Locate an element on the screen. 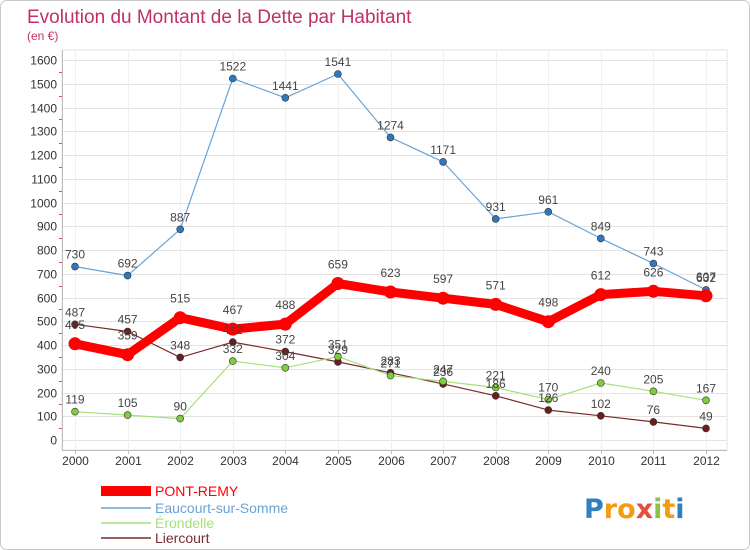 Image resolution: width=750 pixels, height=550 pixels. x-tick-label: 2006 is located at coordinates (391, 461).